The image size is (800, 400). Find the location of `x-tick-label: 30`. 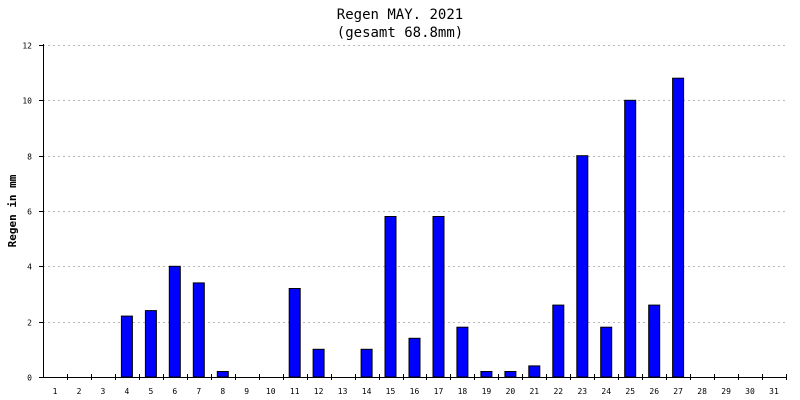

x-tick-label: 30 is located at coordinates (750, 391).